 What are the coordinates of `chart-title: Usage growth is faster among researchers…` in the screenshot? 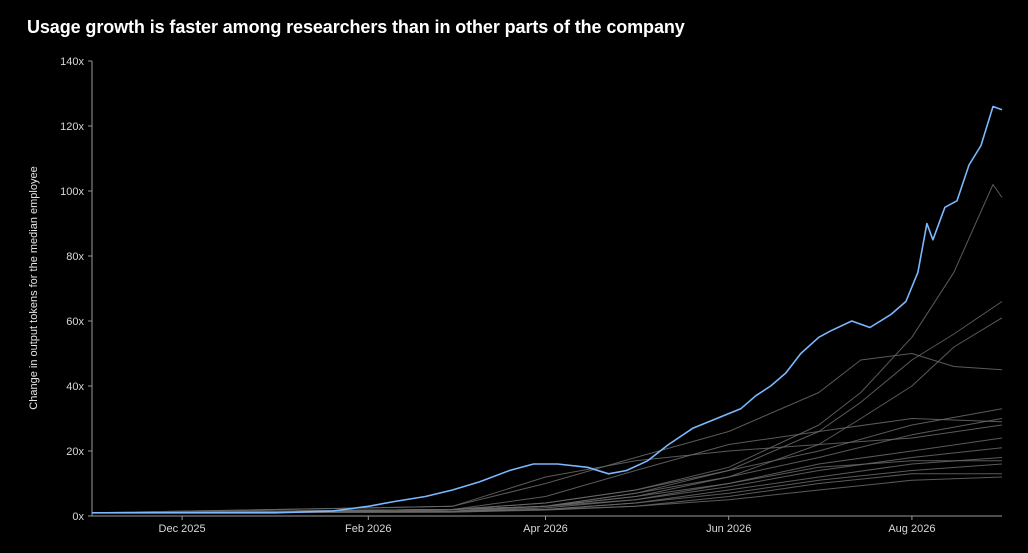 It's located at (356, 27).